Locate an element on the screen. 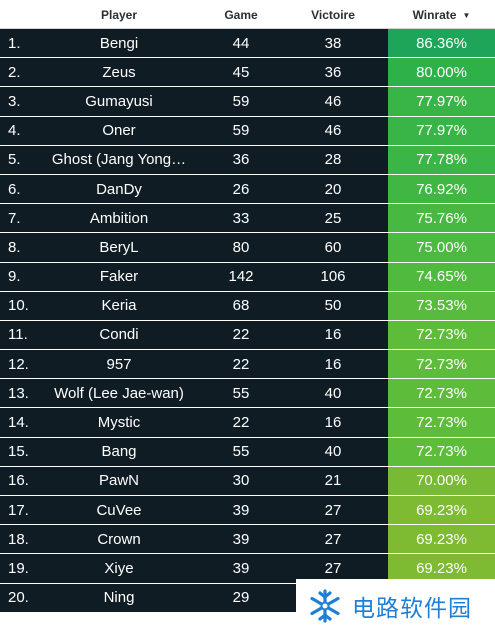 The height and width of the screenshot is (632, 495). column-header-winrate: Winrate ▼ is located at coordinates (441, 14).